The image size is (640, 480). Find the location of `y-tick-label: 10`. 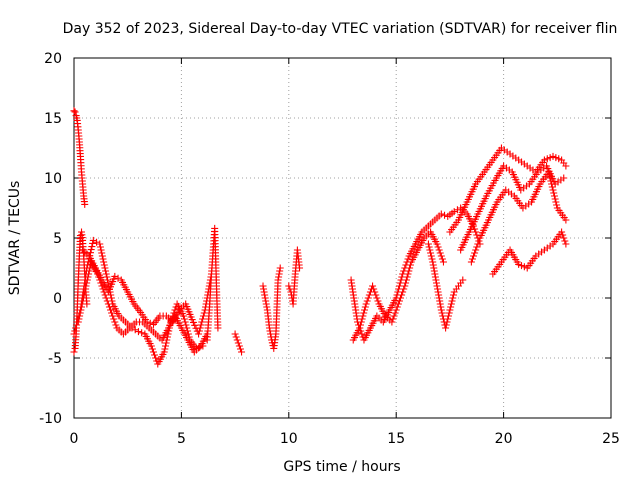

y-tick-label: 10 is located at coordinates (53, 179).